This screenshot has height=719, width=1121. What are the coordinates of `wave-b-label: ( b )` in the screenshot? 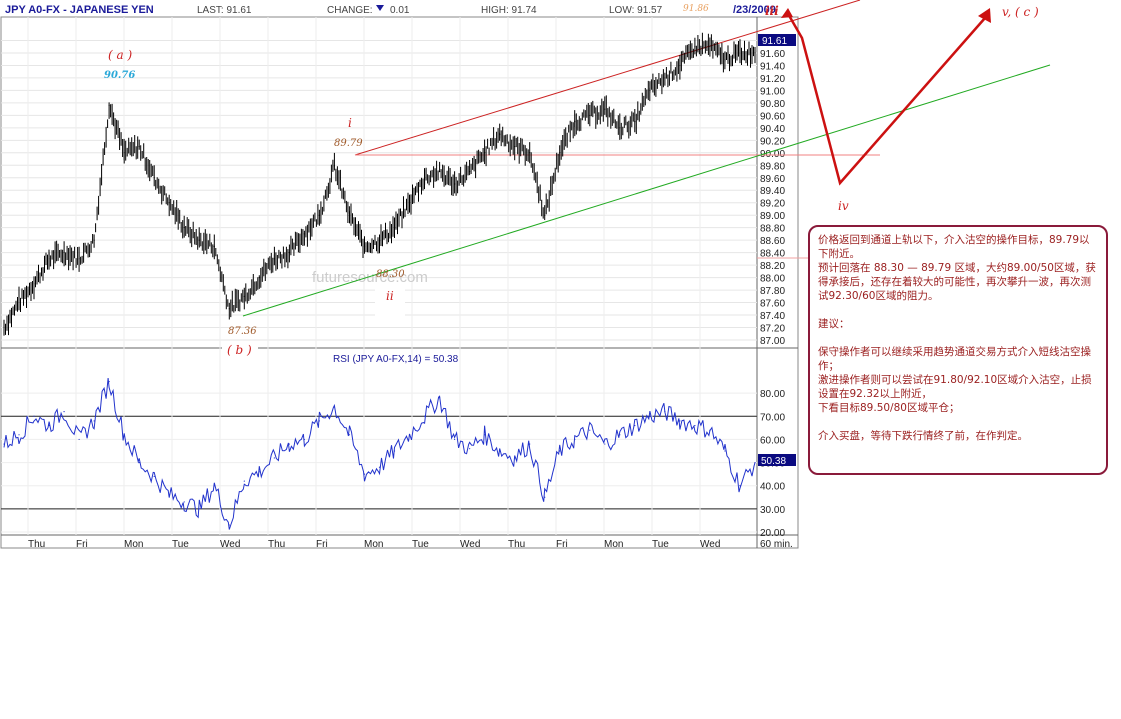 It's located at (239, 350).